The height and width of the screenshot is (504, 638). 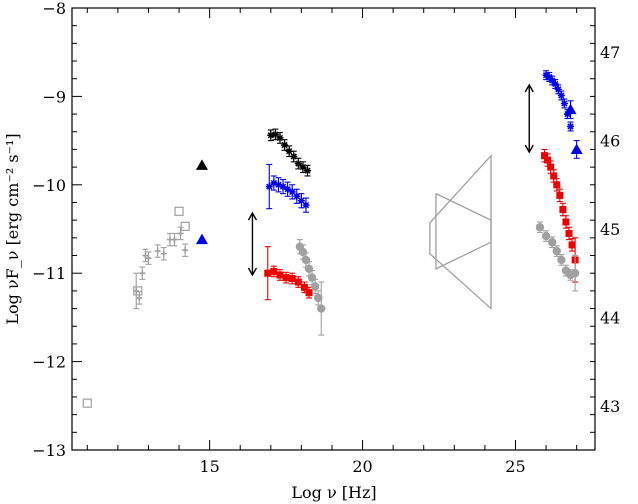 I want to click on y-axis-label: Log νF_ν [erg cm⁻² s⁻¹], so click(x=12, y=228).